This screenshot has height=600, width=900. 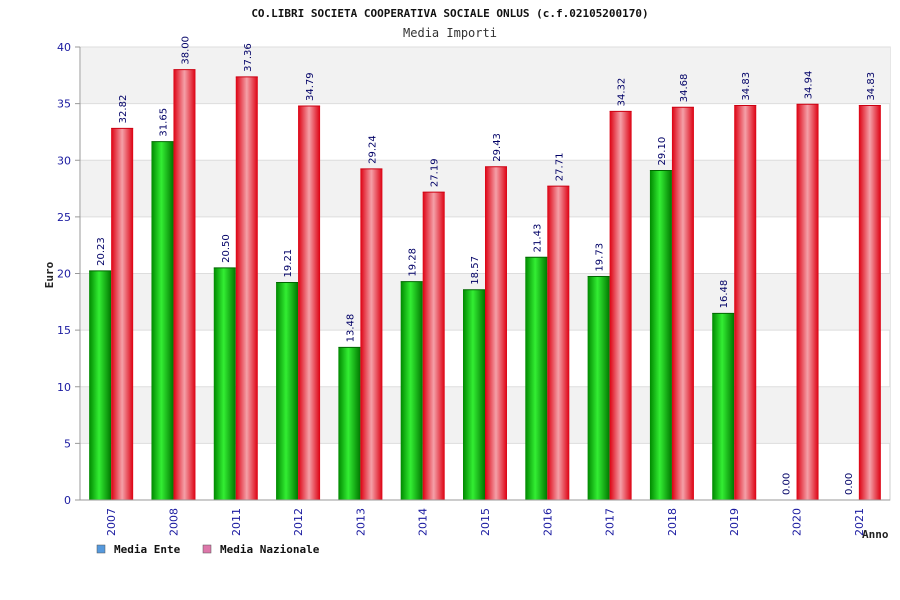 What do you see at coordinates (485, 75) in the screenshot?
I see `grid-band` at bounding box center [485, 75].